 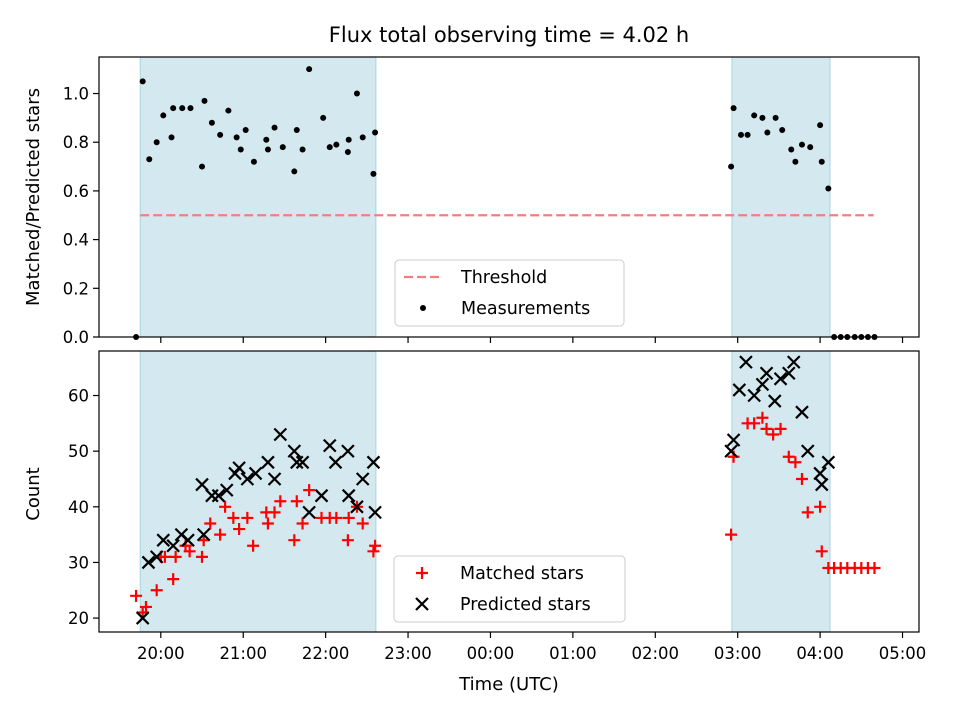 What do you see at coordinates (76, 142) in the screenshot?
I see `y-tick-label: 0.8` at bounding box center [76, 142].